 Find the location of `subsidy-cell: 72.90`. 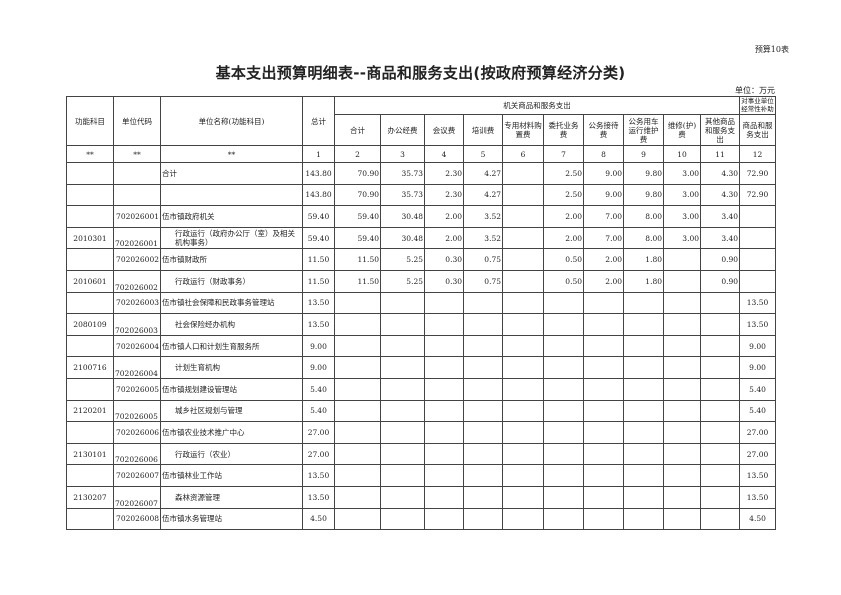

subsidy-cell: 72.90 is located at coordinates (758, 173).